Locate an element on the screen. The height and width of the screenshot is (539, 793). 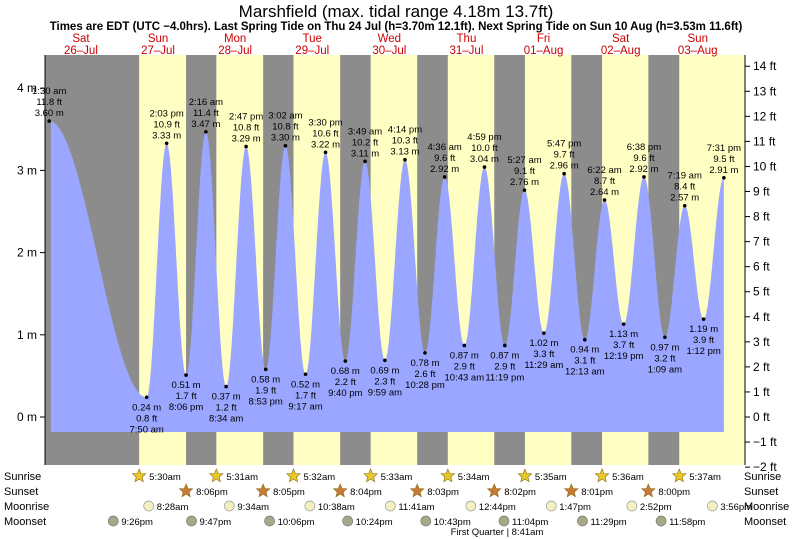
right-tick-label: 5 ft is located at coordinates (761, 292).